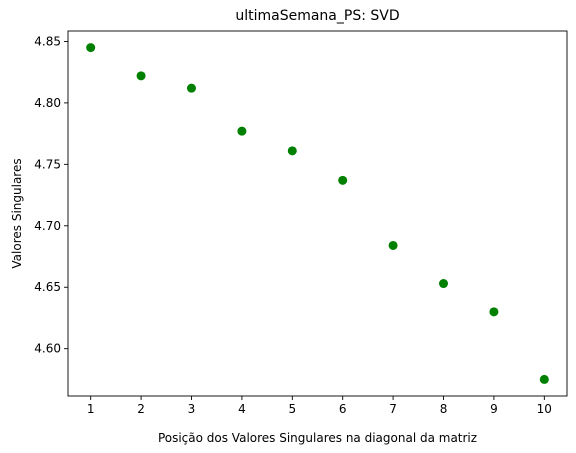 The width and height of the screenshot is (576, 453). I want to click on x-tick-label: 9, so click(494, 409).